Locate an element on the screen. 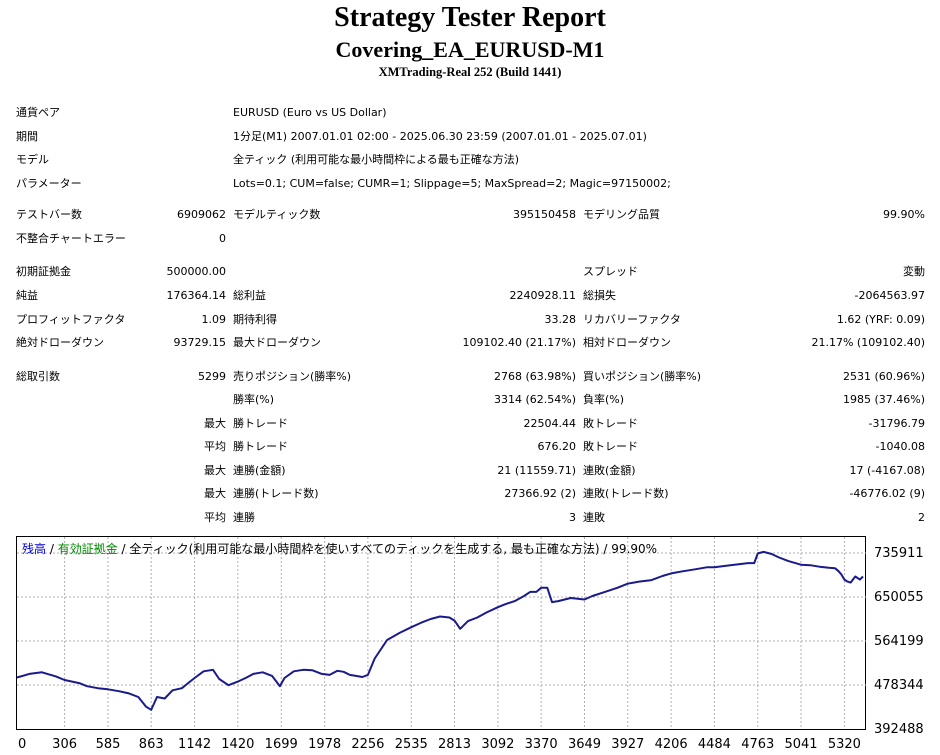 Image resolution: width=940 pixels, height=755 pixels. x-tick-label: 3370 is located at coordinates (541, 744).